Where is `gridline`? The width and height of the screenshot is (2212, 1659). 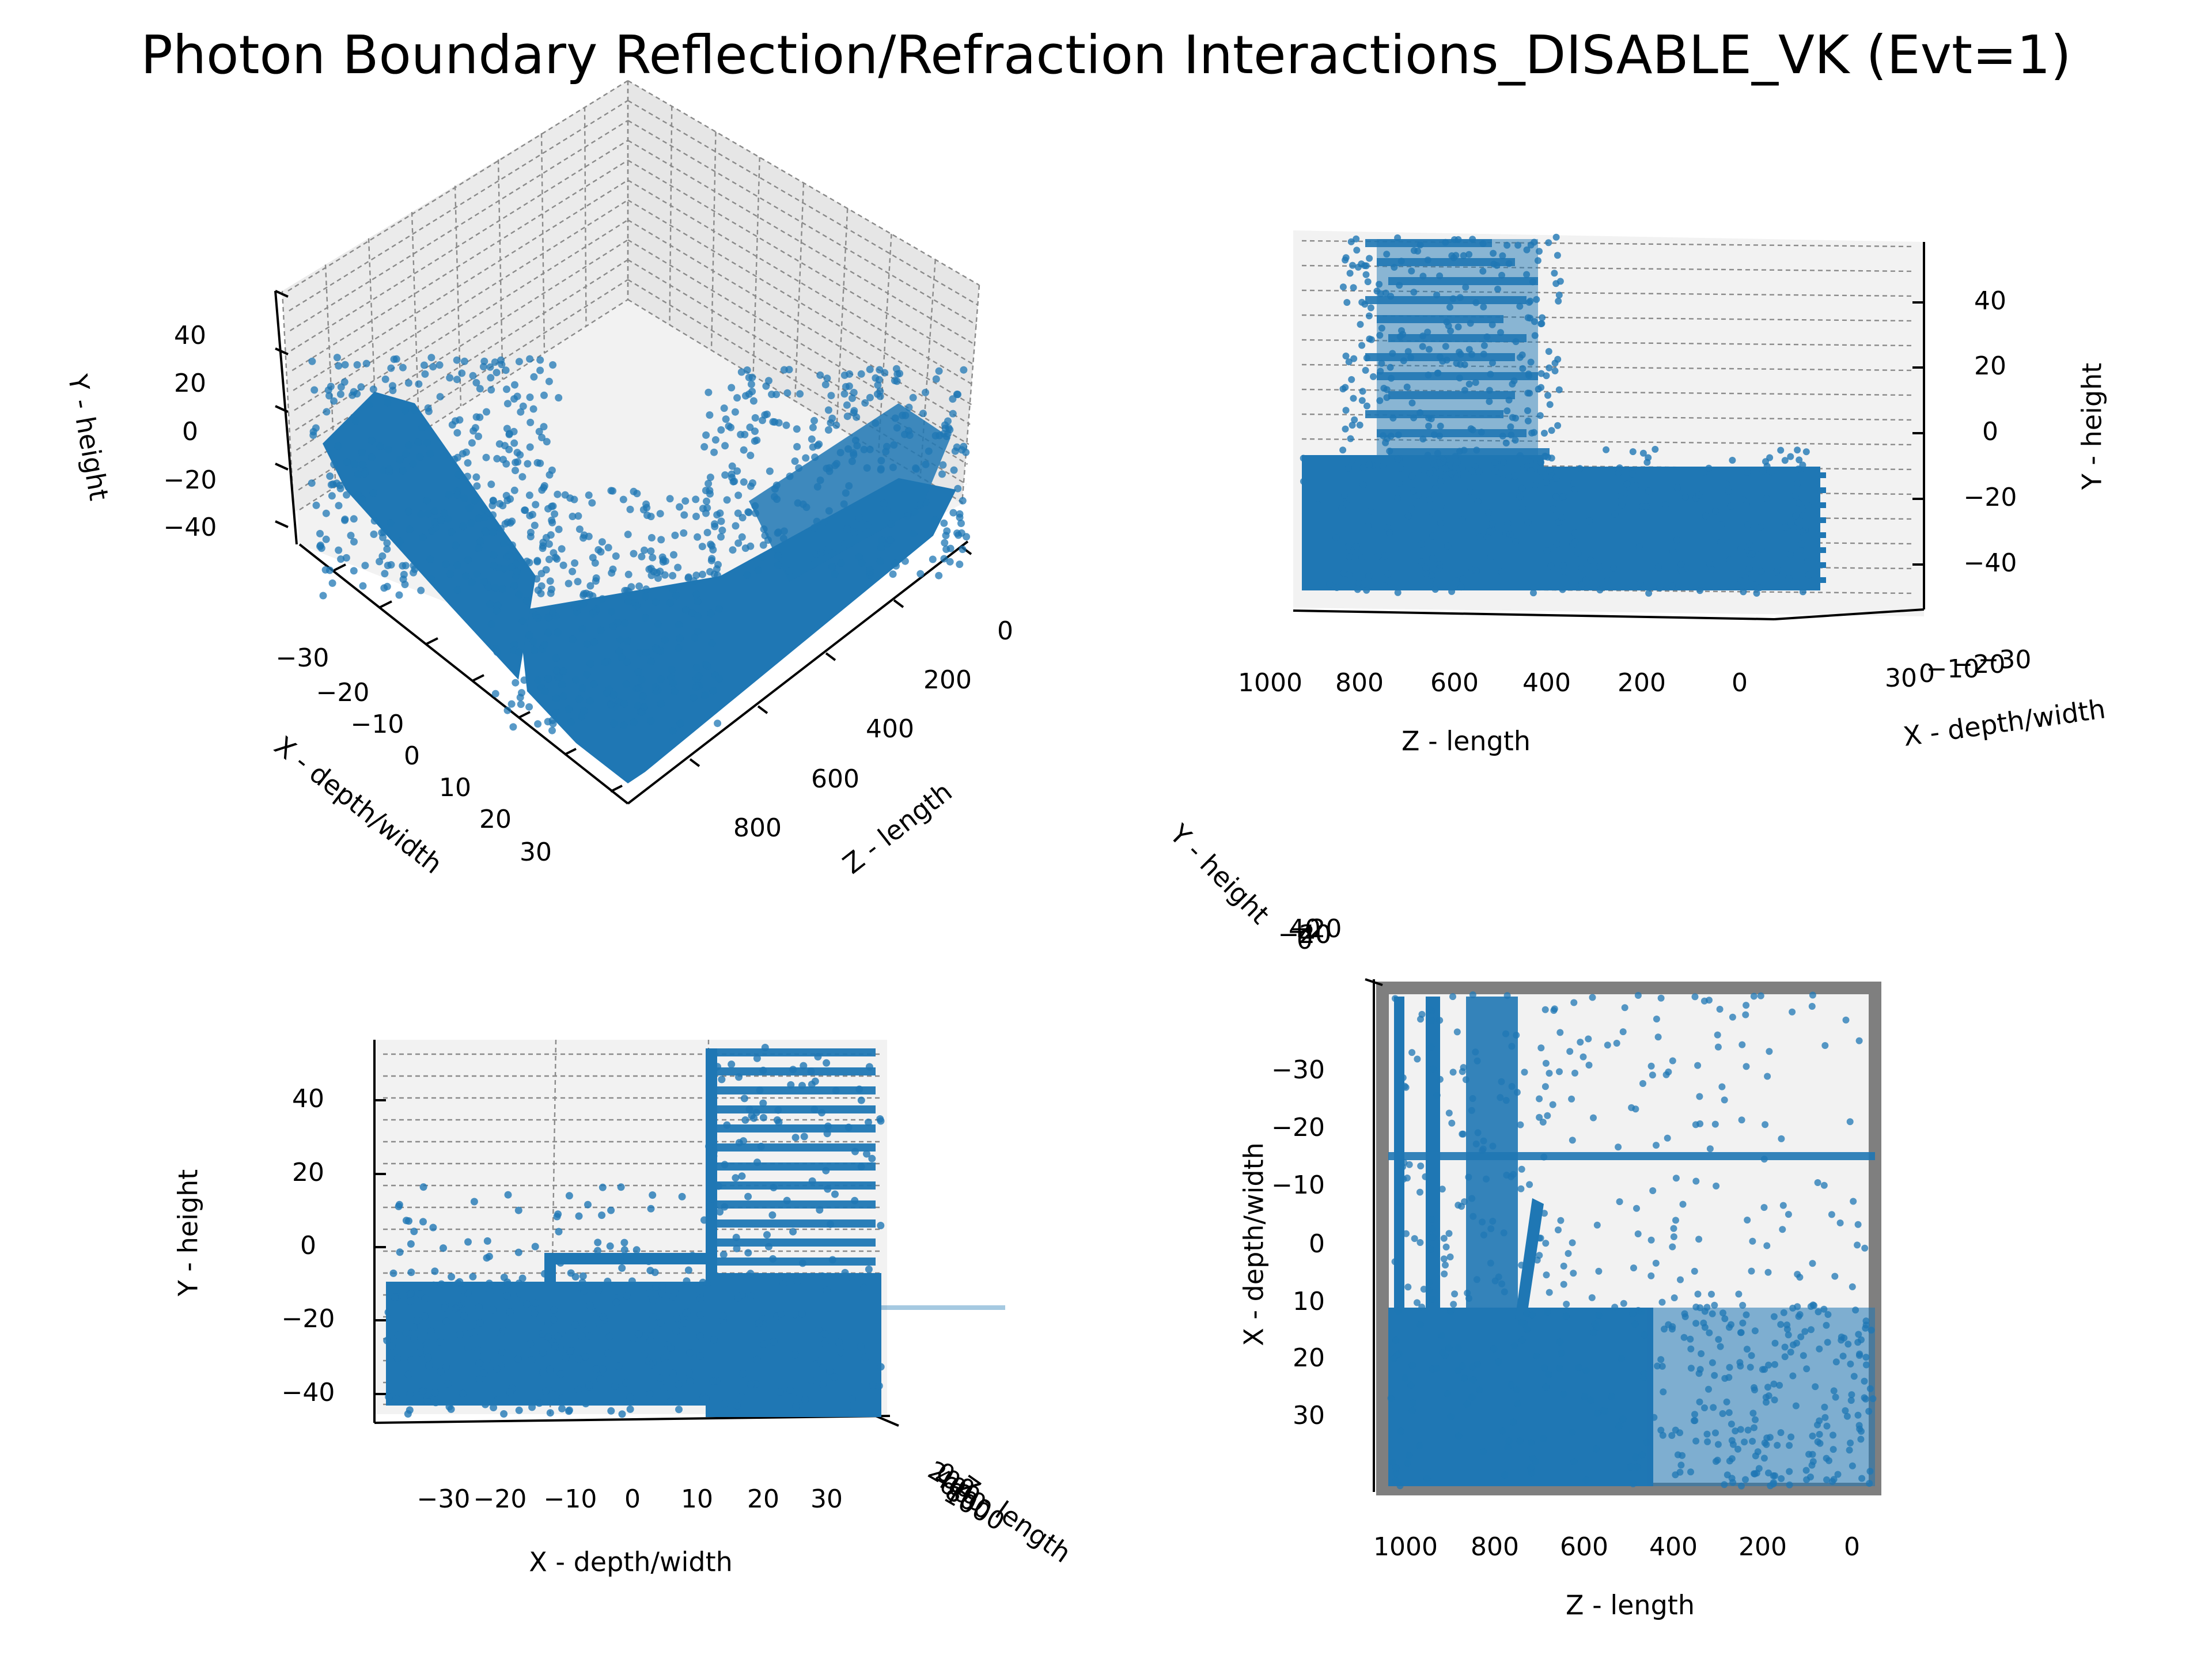 gridline is located at coordinates (801, 242).